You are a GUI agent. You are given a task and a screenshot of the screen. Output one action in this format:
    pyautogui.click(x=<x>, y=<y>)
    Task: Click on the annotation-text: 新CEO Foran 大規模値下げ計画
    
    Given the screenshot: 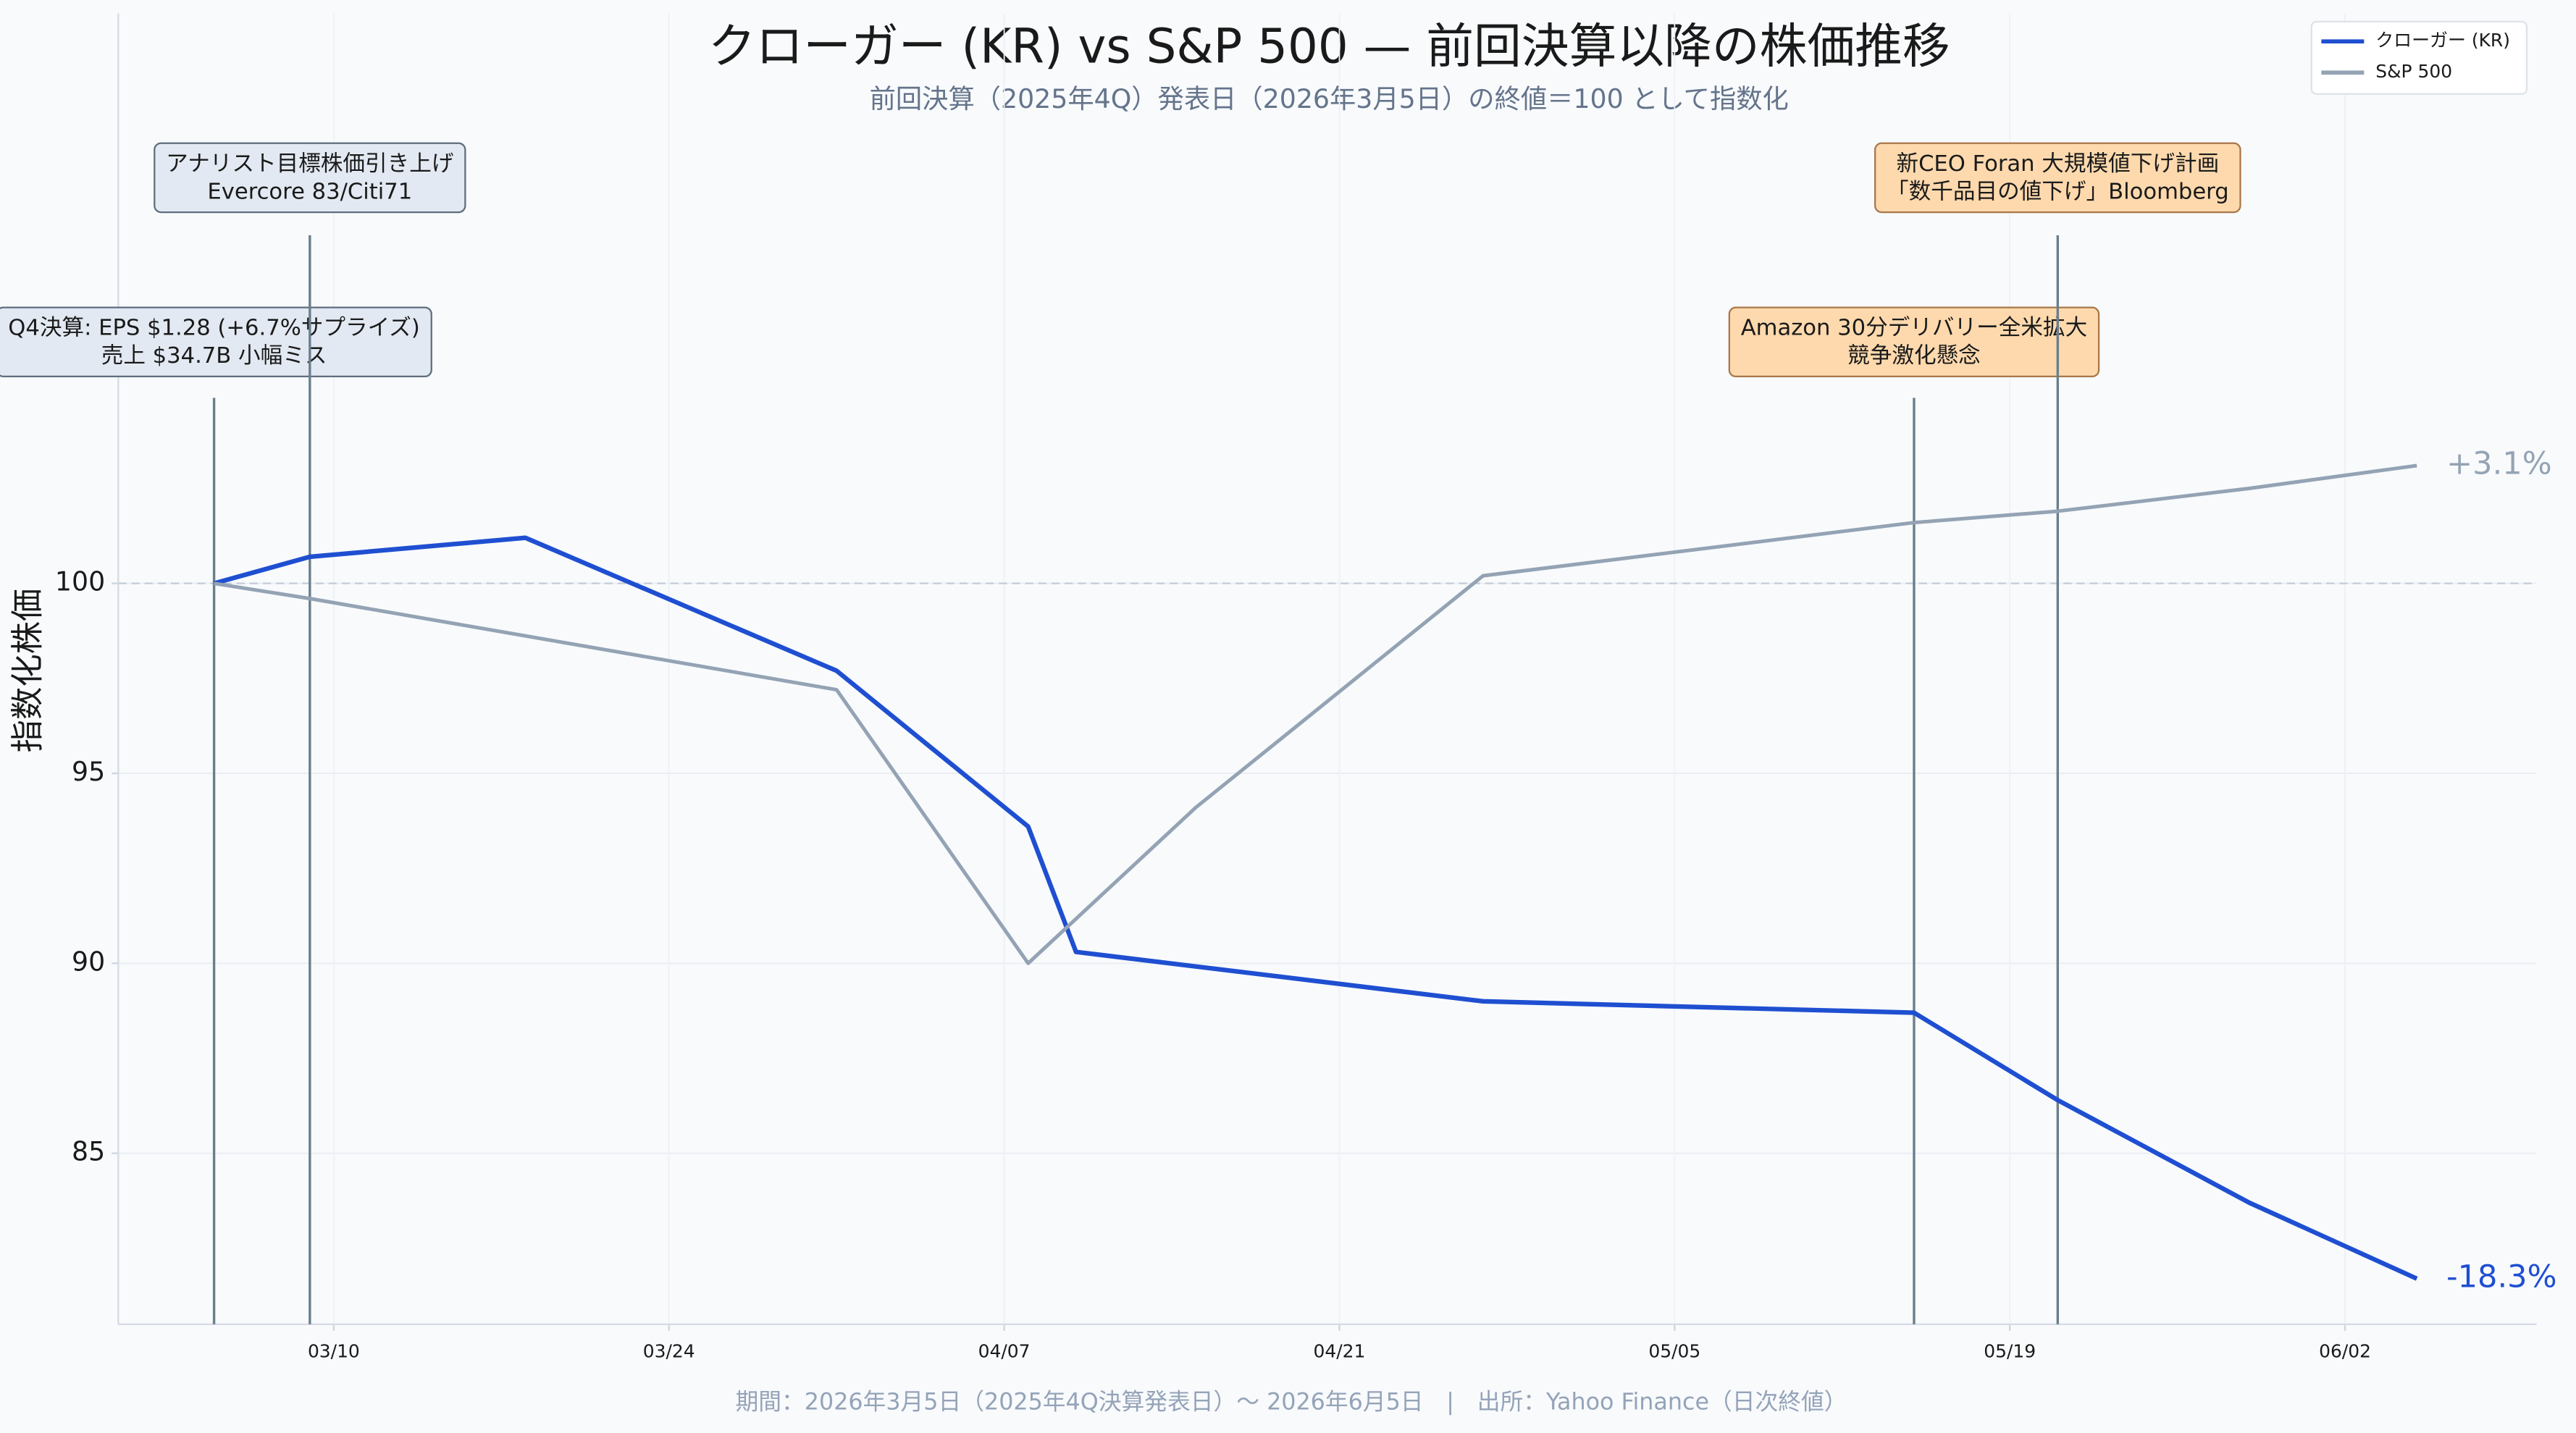 What is the action you would take?
    pyautogui.click(x=2057, y=164)
    